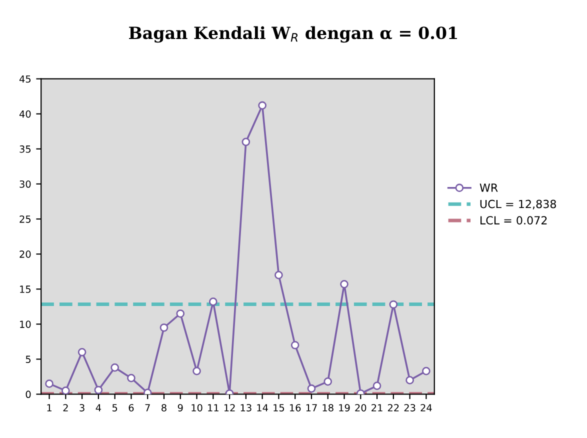 This screenshot has width=587, height=438. I want to click on x-tick-label: 11, so click(213, 408).